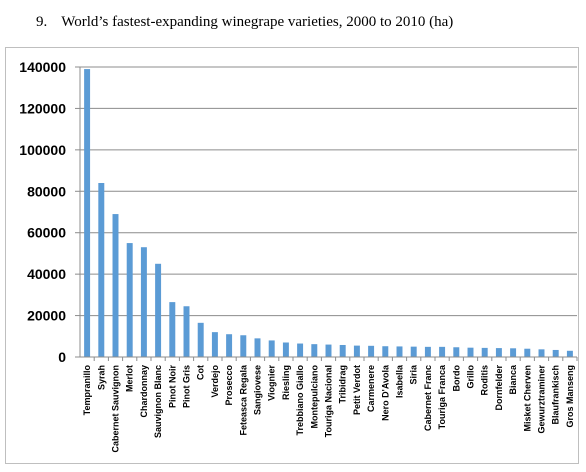 The image size is (586, 472). I want to click on x-tick-label: Blaufrankisch, so click(556, 395).